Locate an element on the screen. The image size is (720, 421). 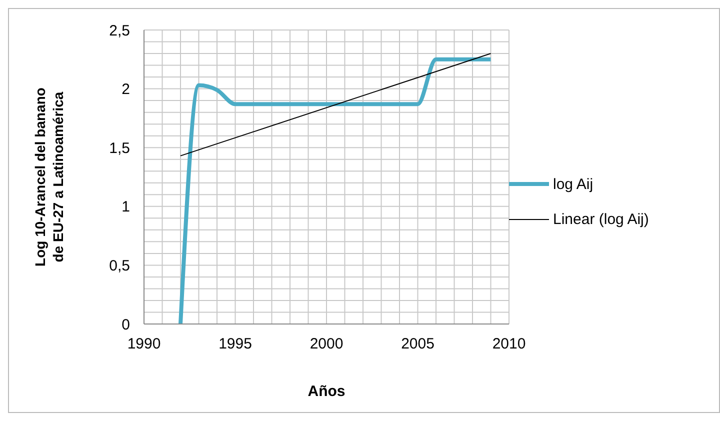
x-tick-label: 1995 is located at coordinates (235, 344).